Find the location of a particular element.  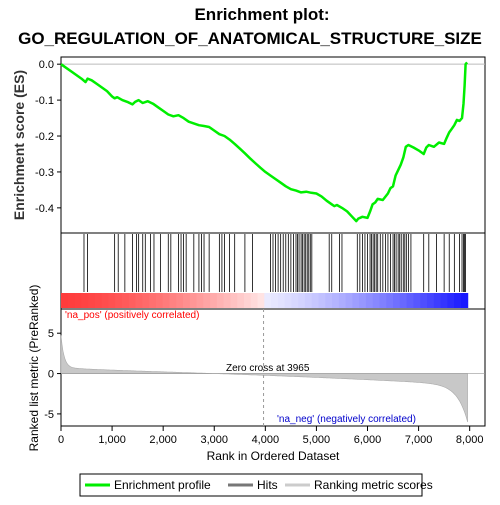

x-tick-label: 1,000 is located at coordinates (112, 440).